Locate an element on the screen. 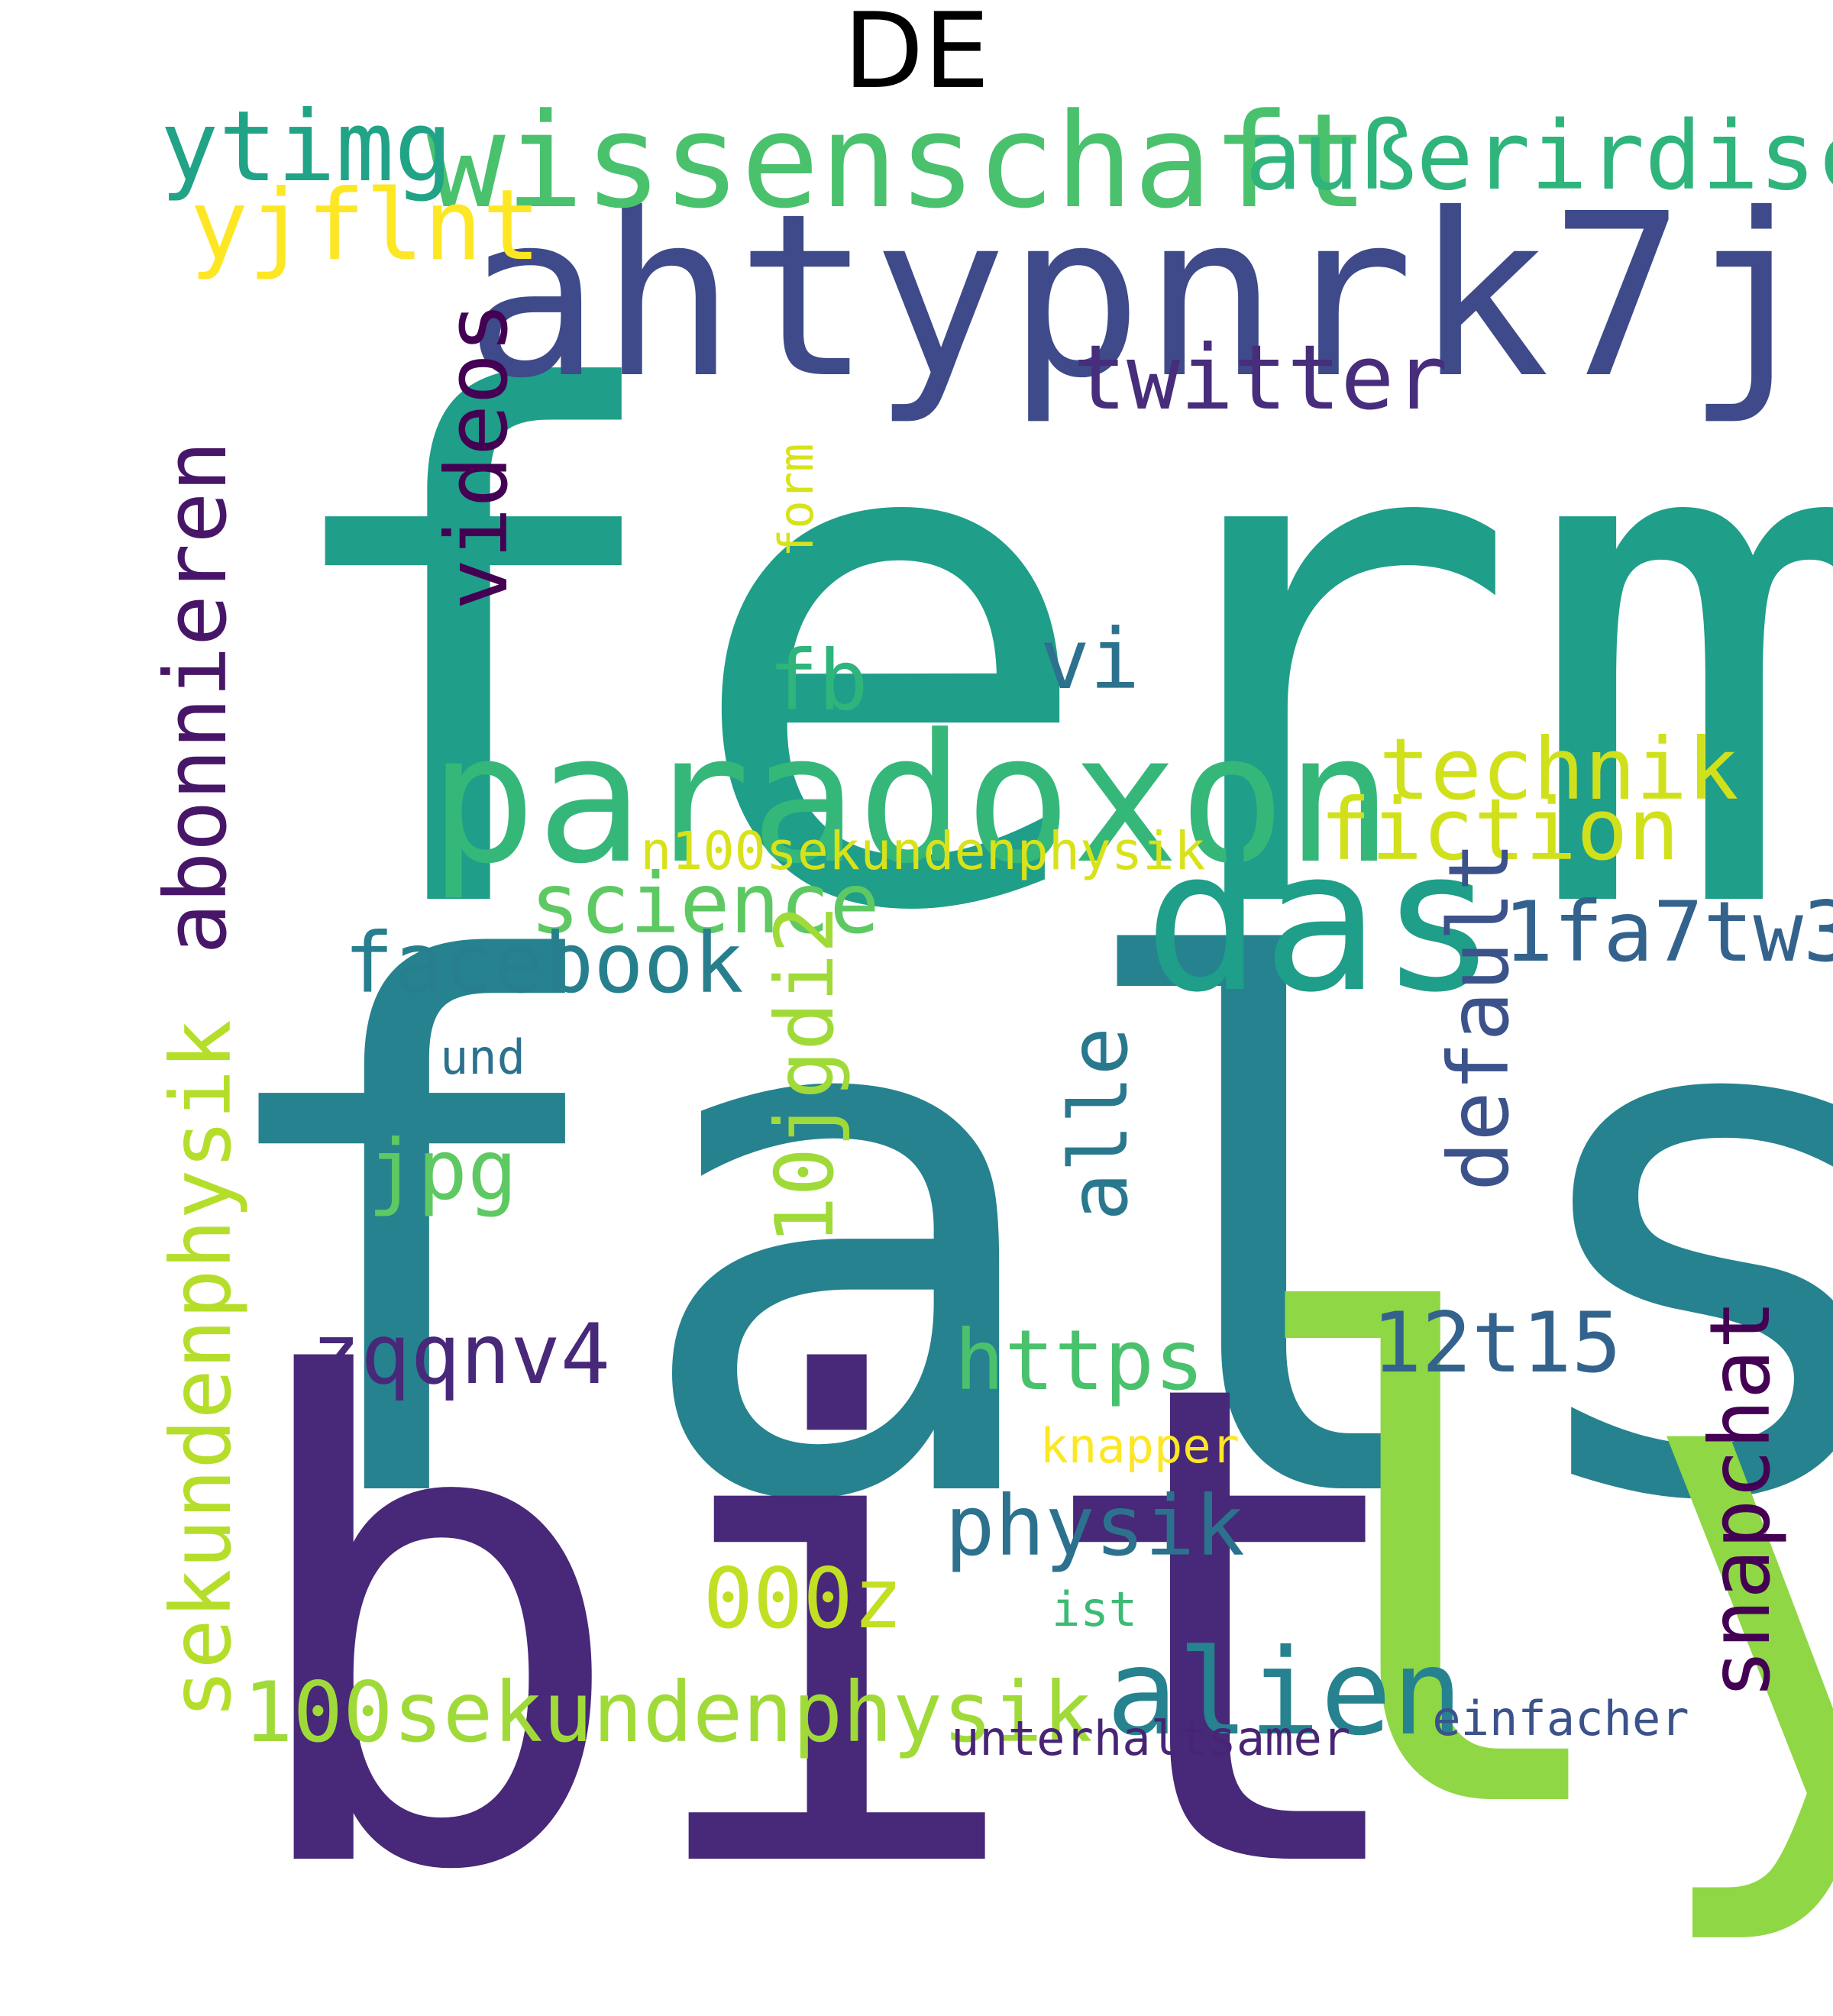 This screenshot has height=2016, width=1833. word-https: https is located at coordinates (1079, 1360).